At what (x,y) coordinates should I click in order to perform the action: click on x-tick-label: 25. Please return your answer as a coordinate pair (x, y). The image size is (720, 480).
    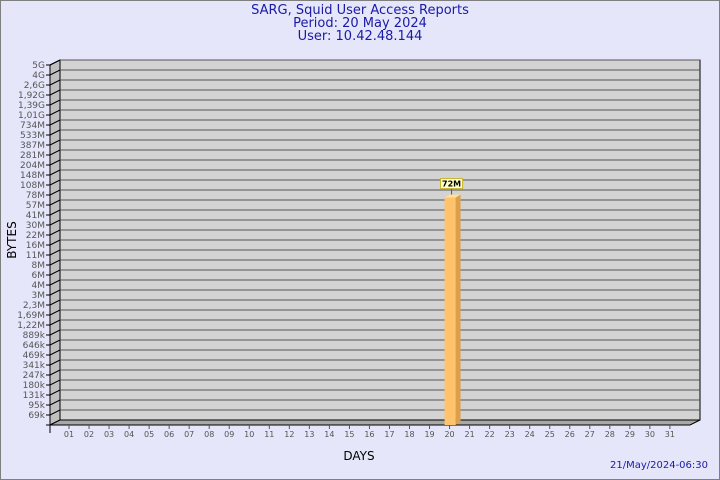
    Looking at the image, I should click on (550, 434).